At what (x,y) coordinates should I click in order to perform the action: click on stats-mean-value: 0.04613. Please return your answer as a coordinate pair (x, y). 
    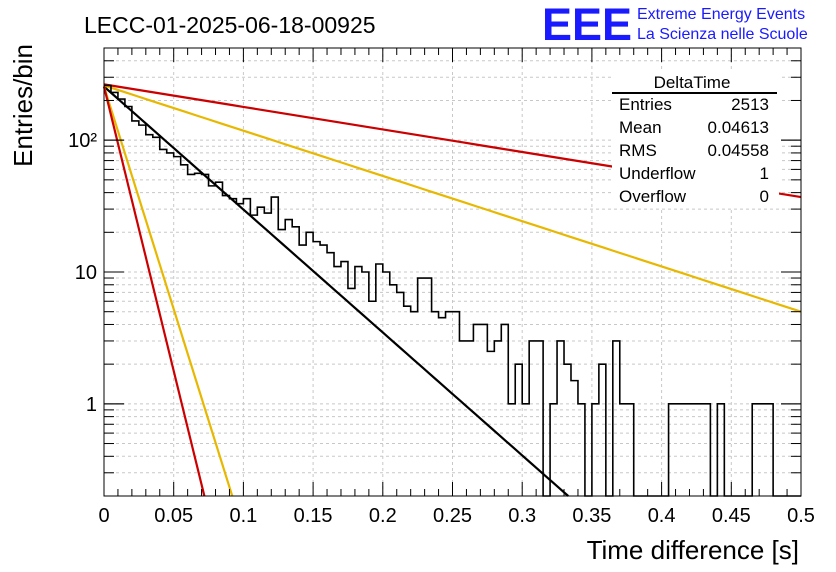
    Looking at the image, I should click on (738, 127).